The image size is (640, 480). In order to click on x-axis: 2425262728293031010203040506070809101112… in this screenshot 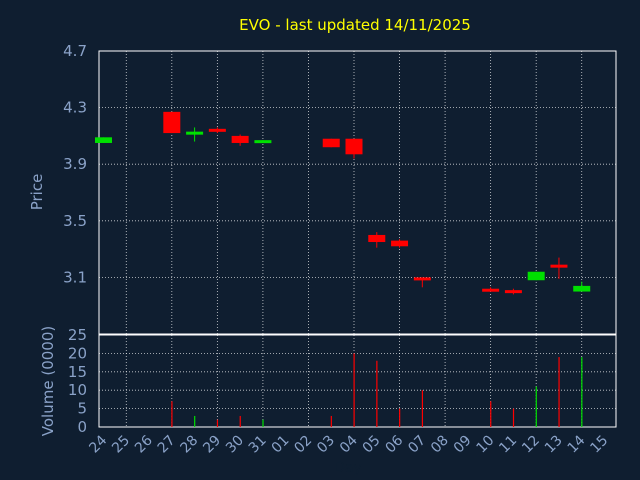, I will do `click(348, 444)`.